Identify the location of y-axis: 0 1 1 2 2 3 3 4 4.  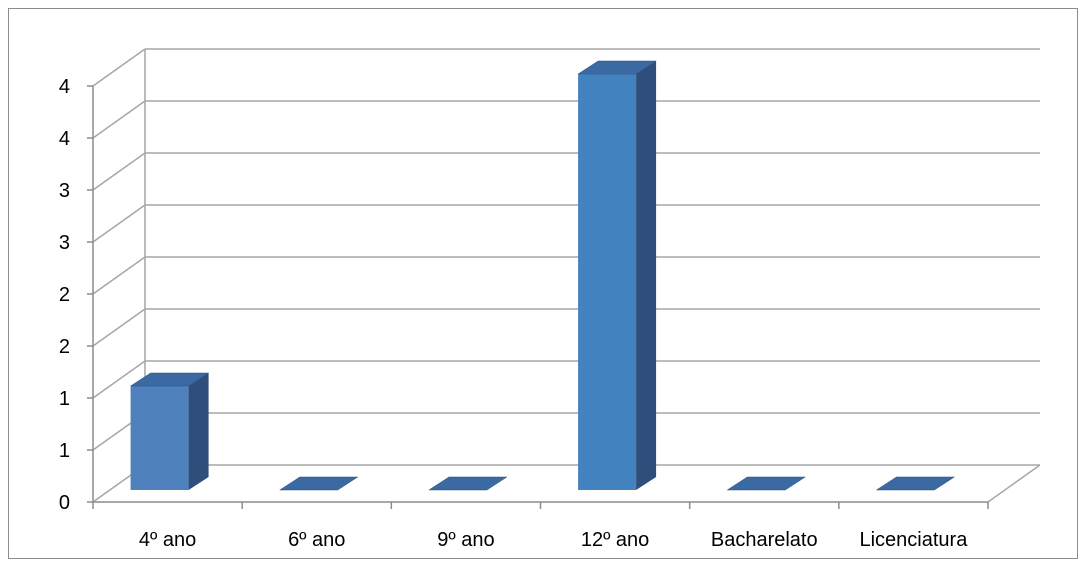
(76, 295).